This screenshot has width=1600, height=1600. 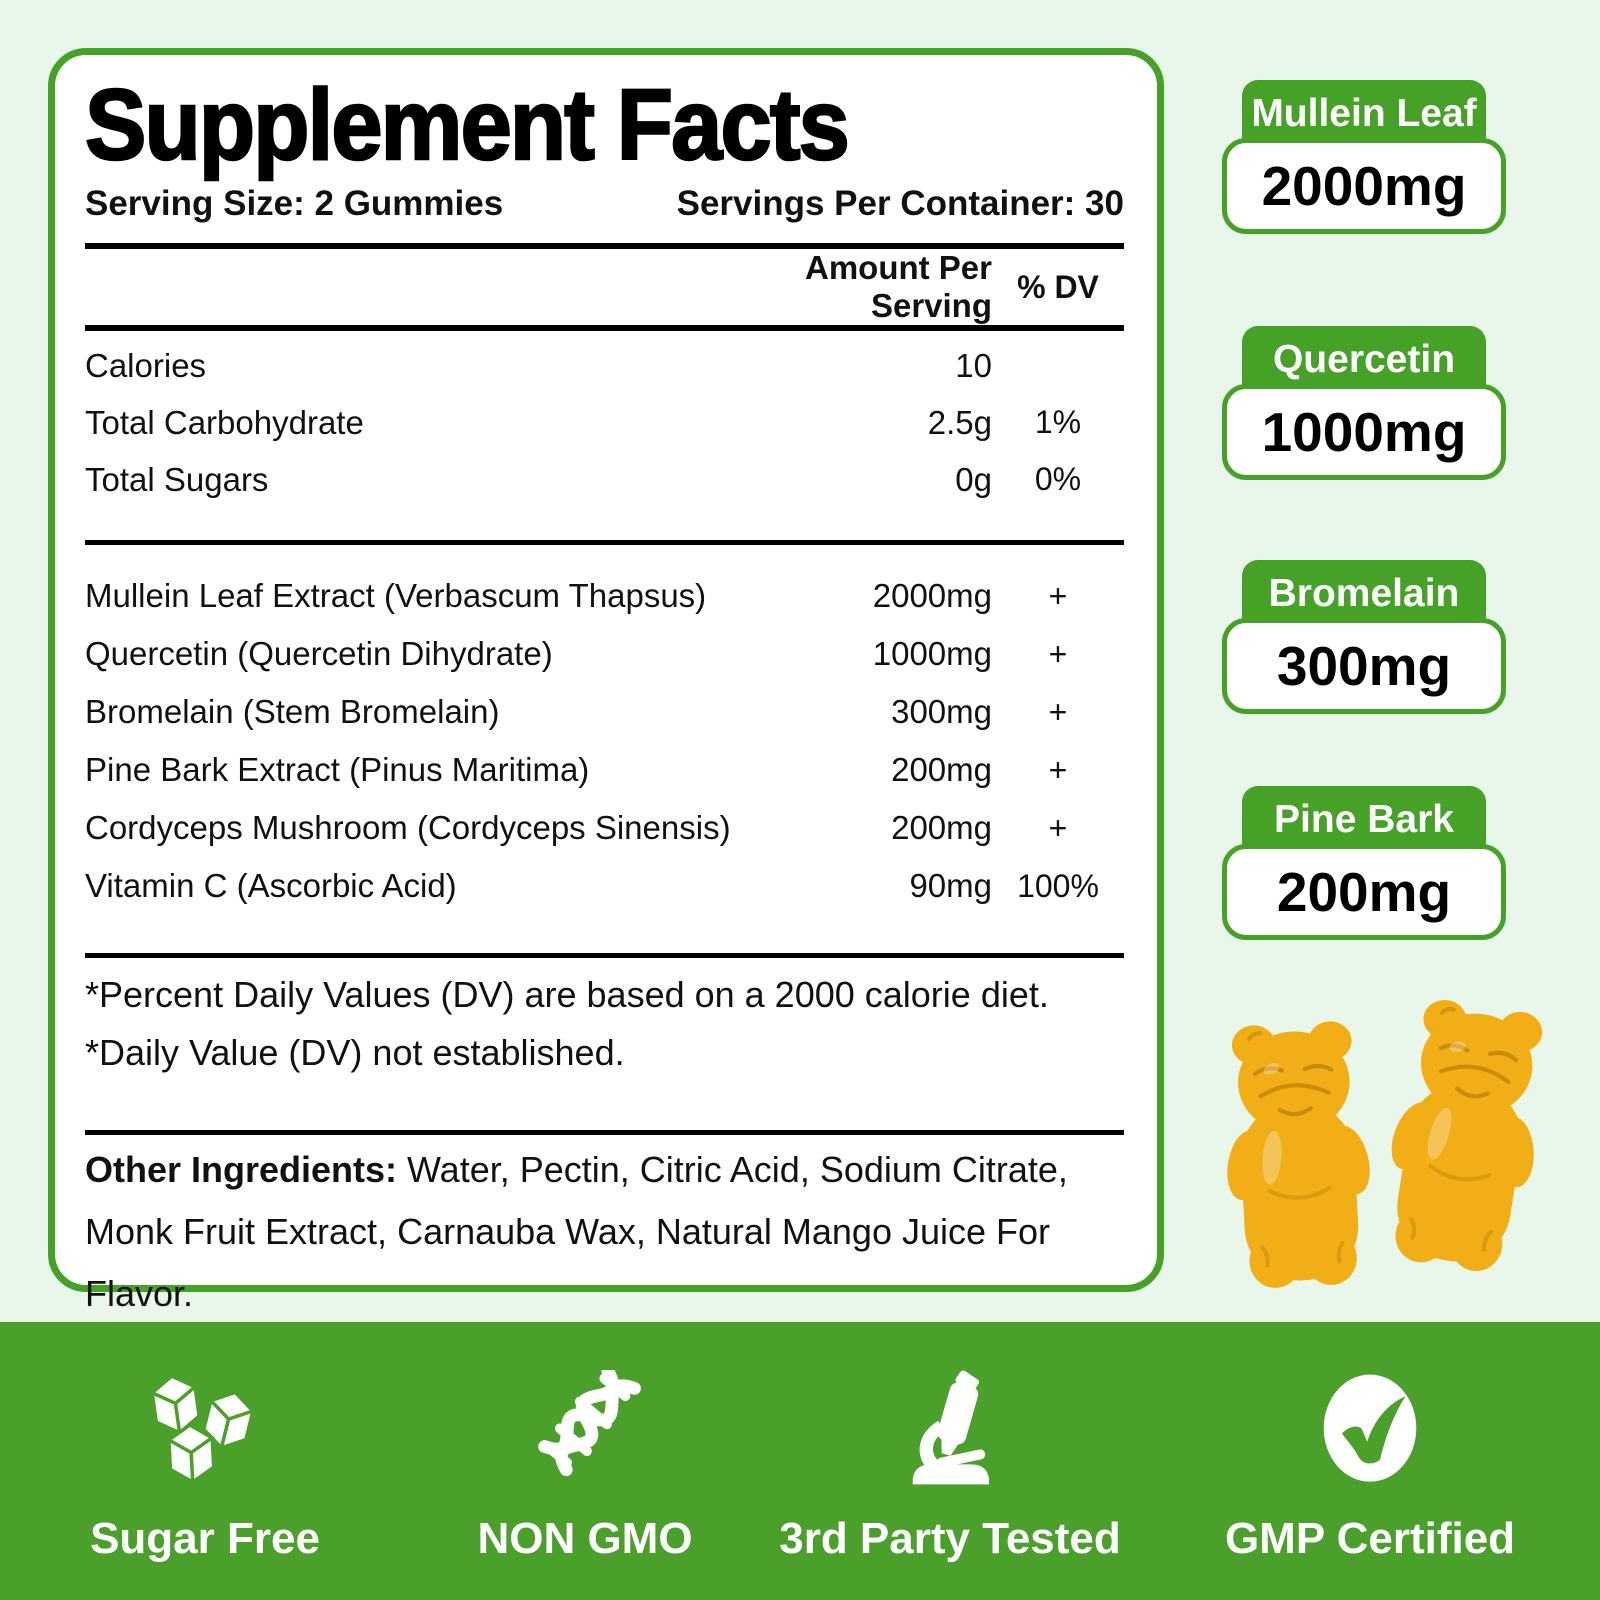 I want to click on feature-label: Sugar Free, so click(x=205, y=1538).